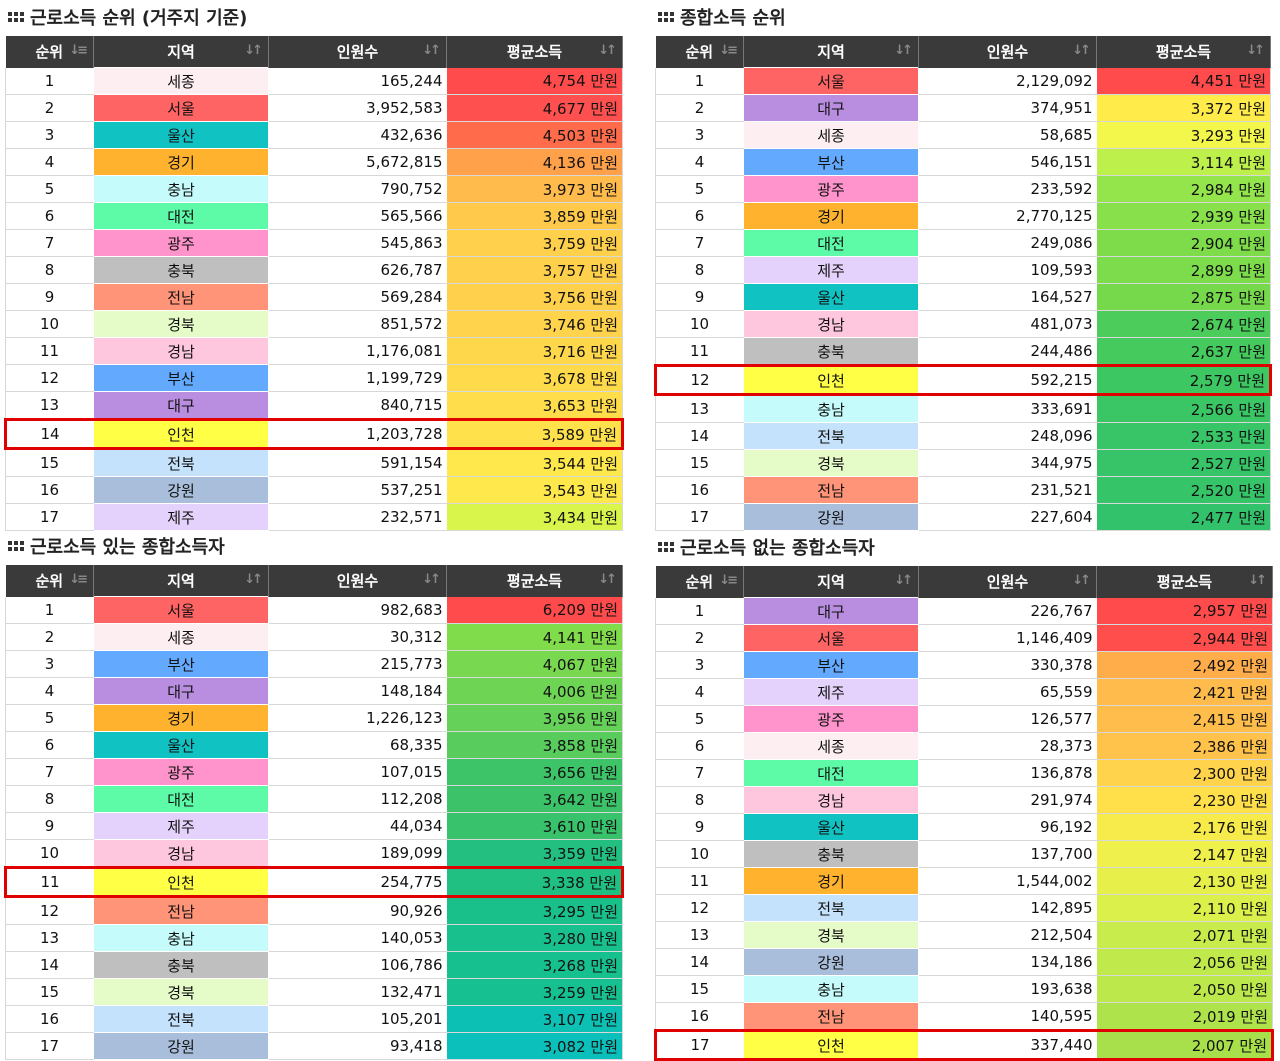 Image resolution: width=1280 pixels, height=1061 pixels. Describe the element at coordinates (1007, 746) in the screenshot. I see `cell-count: 28,373` at that location.